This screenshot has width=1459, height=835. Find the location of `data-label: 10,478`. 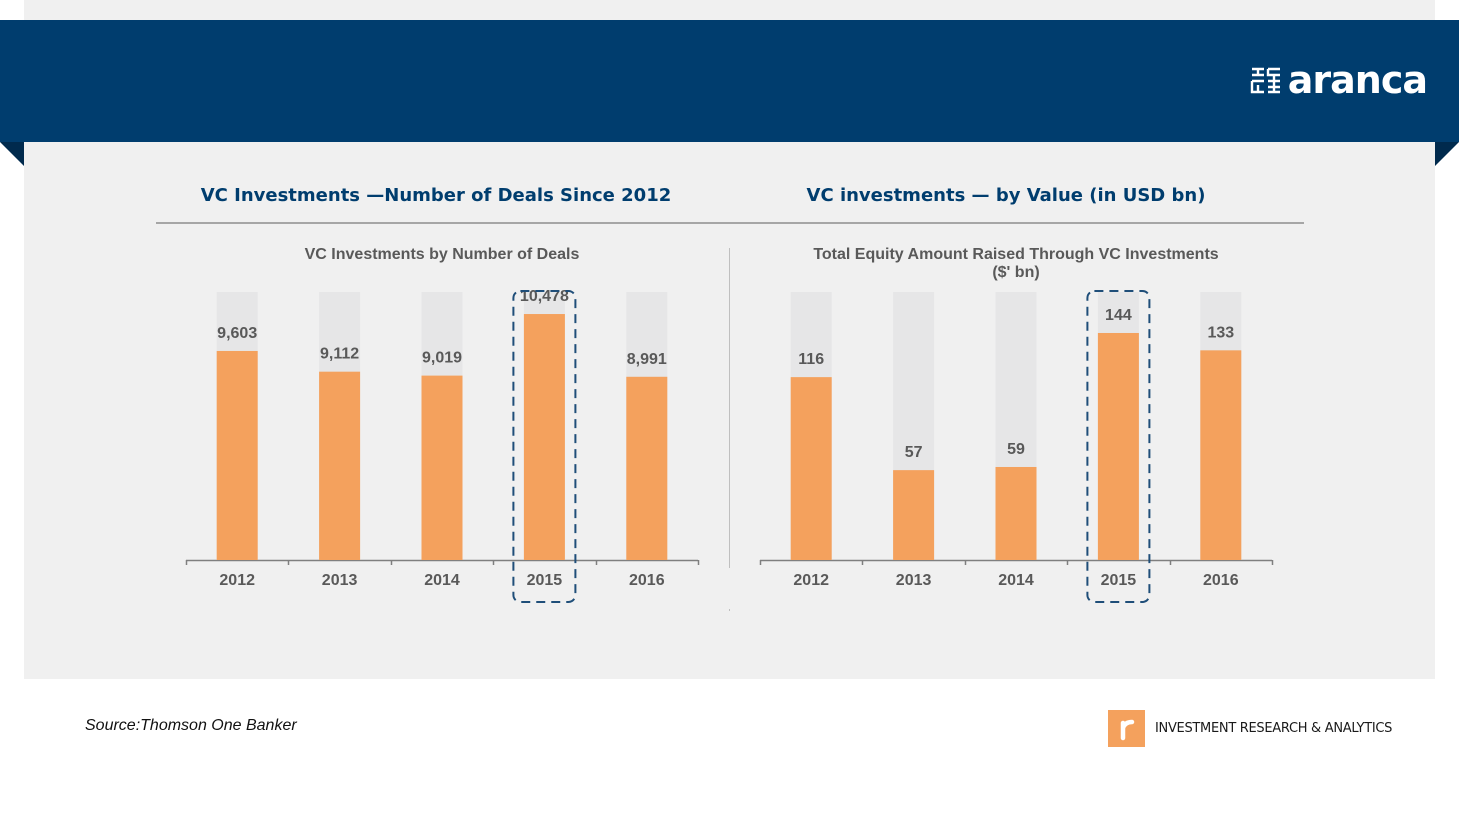

data-label: 10,478 is located at coordinates (544, 296).